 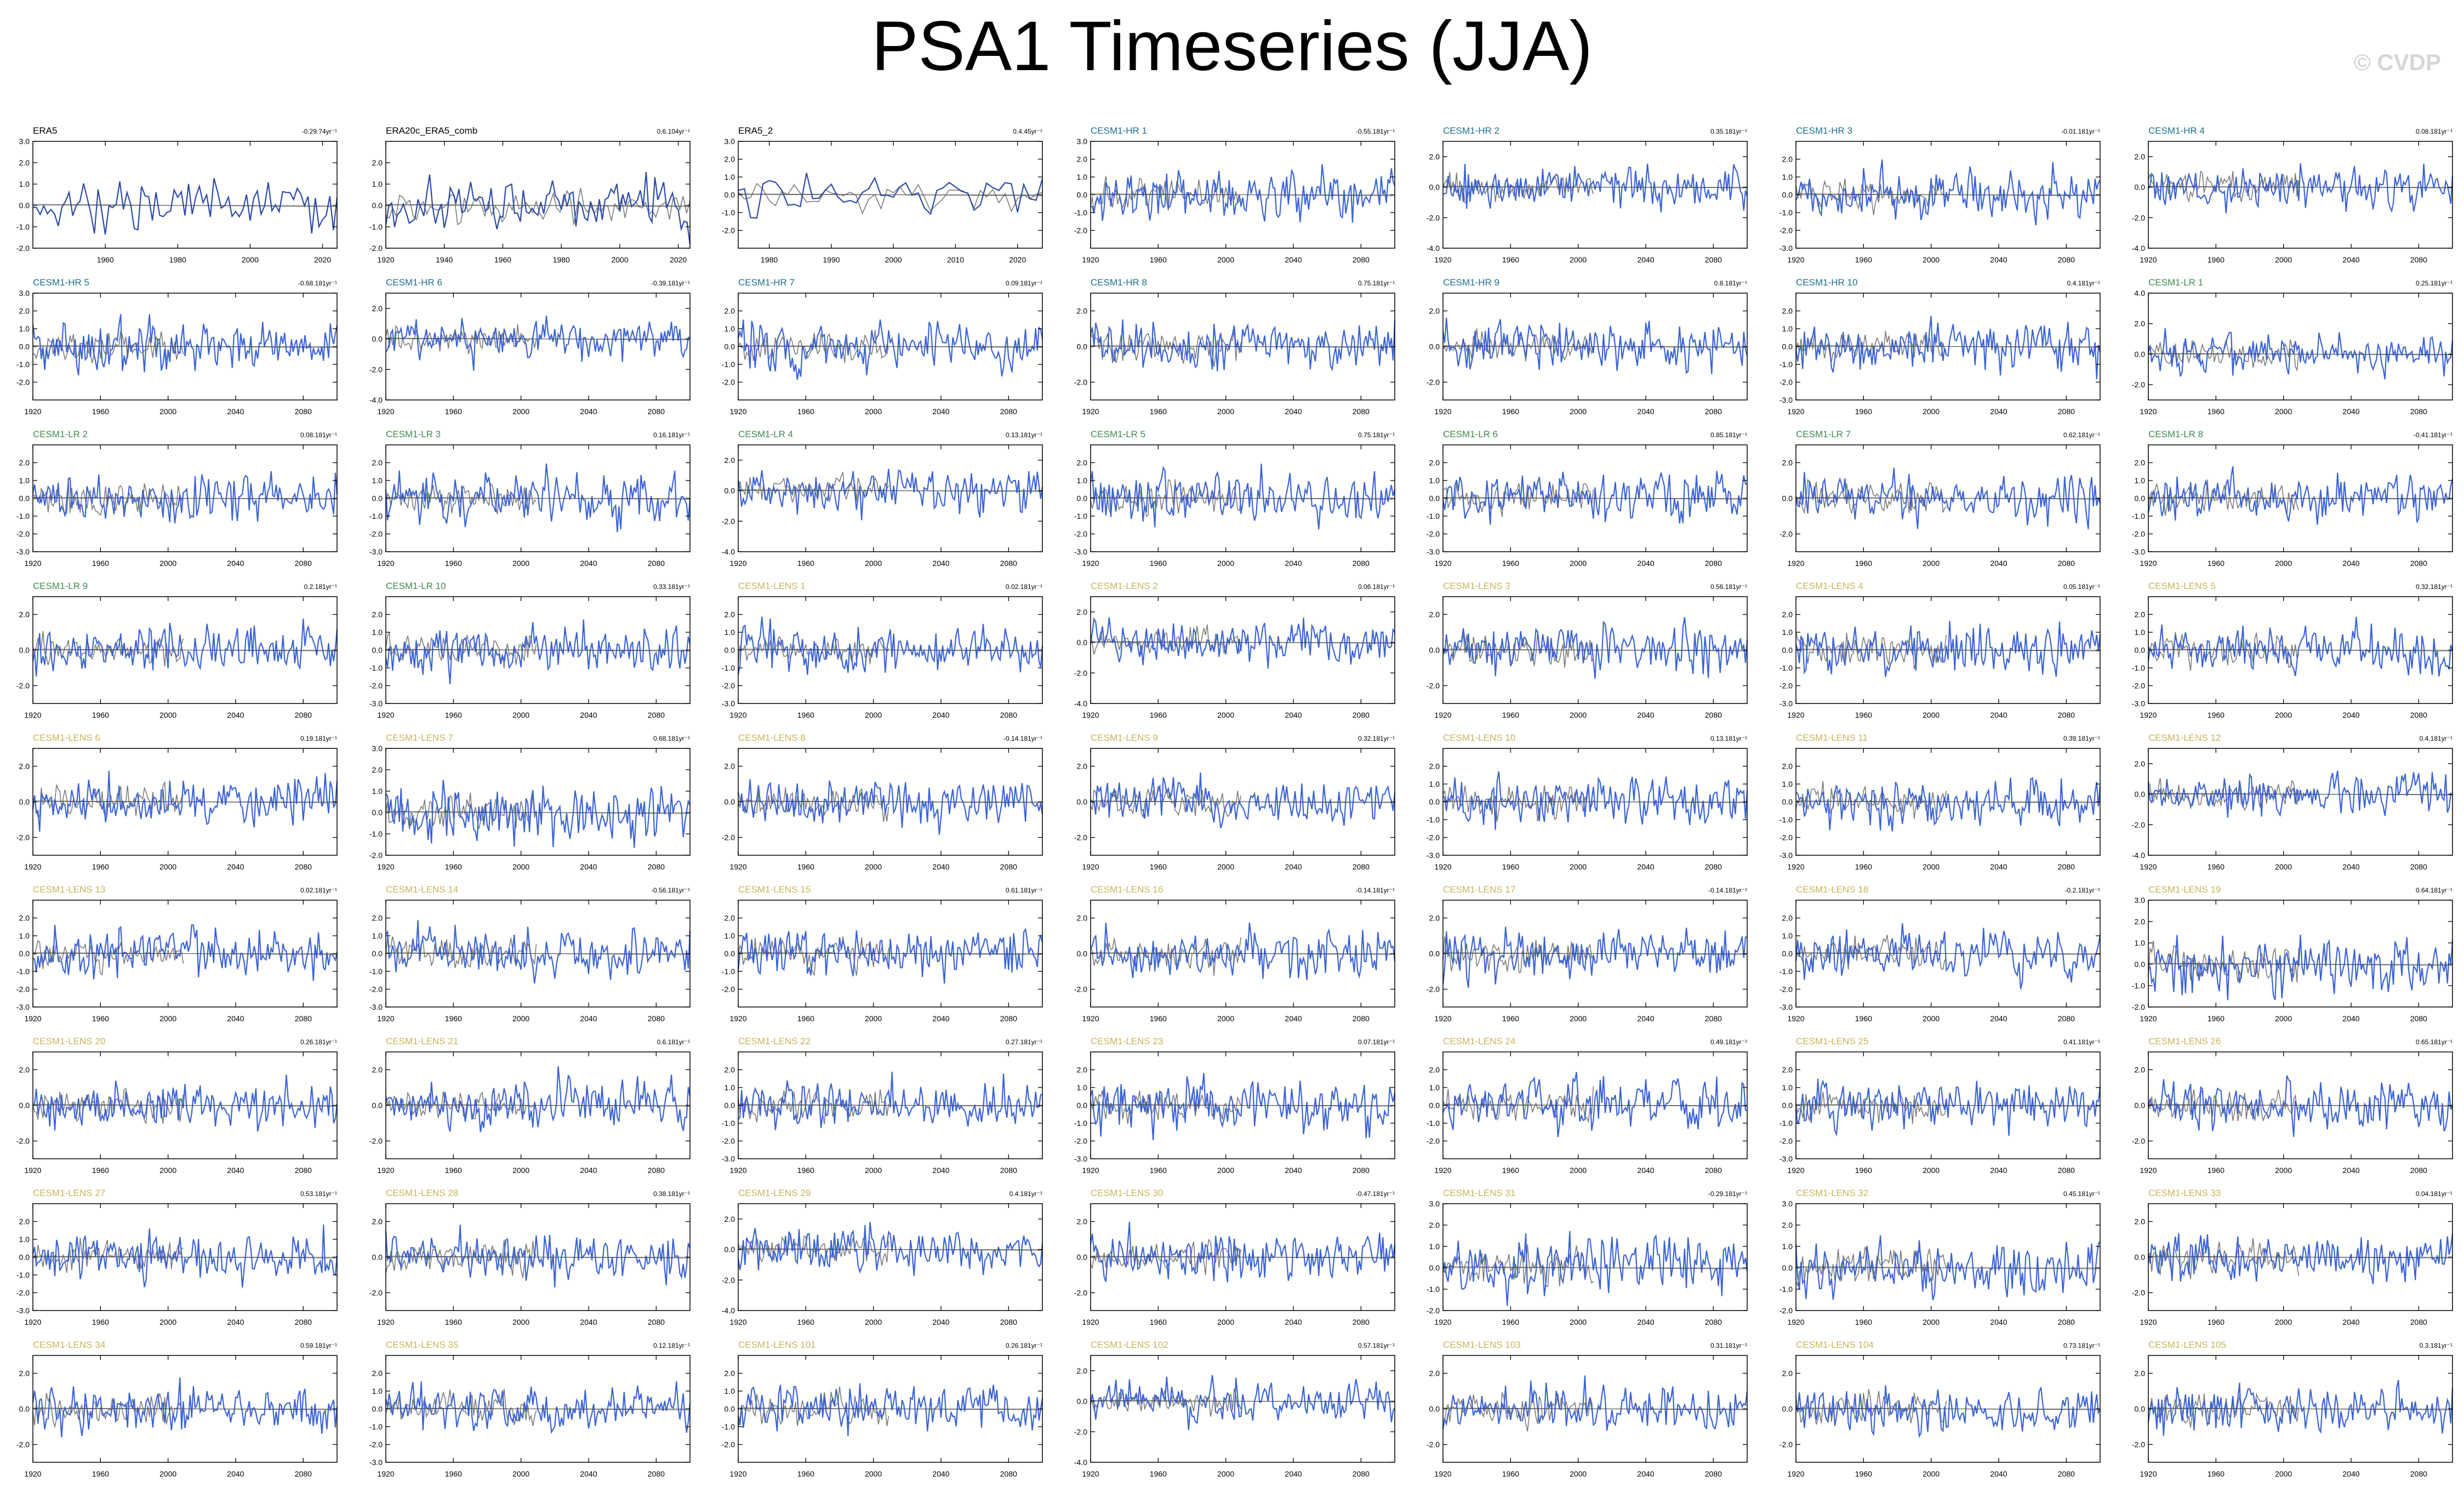 I want to click on x-tick-label: 2020, so click(x=322, y=259).